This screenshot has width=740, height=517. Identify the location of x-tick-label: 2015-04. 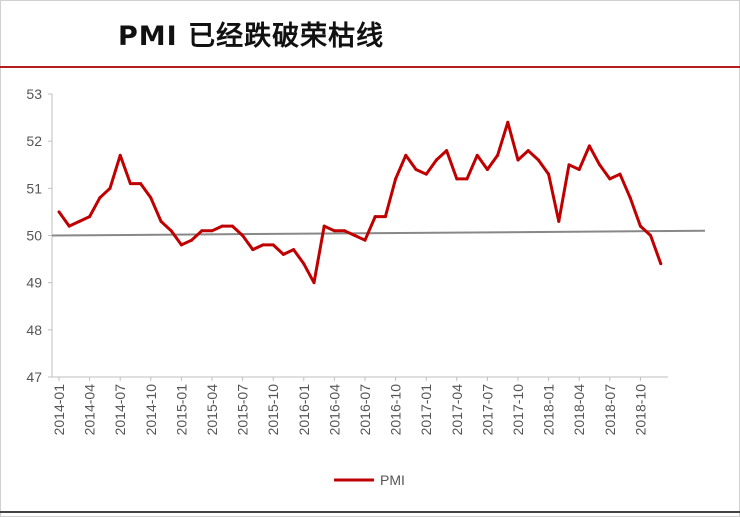
(212, 410).